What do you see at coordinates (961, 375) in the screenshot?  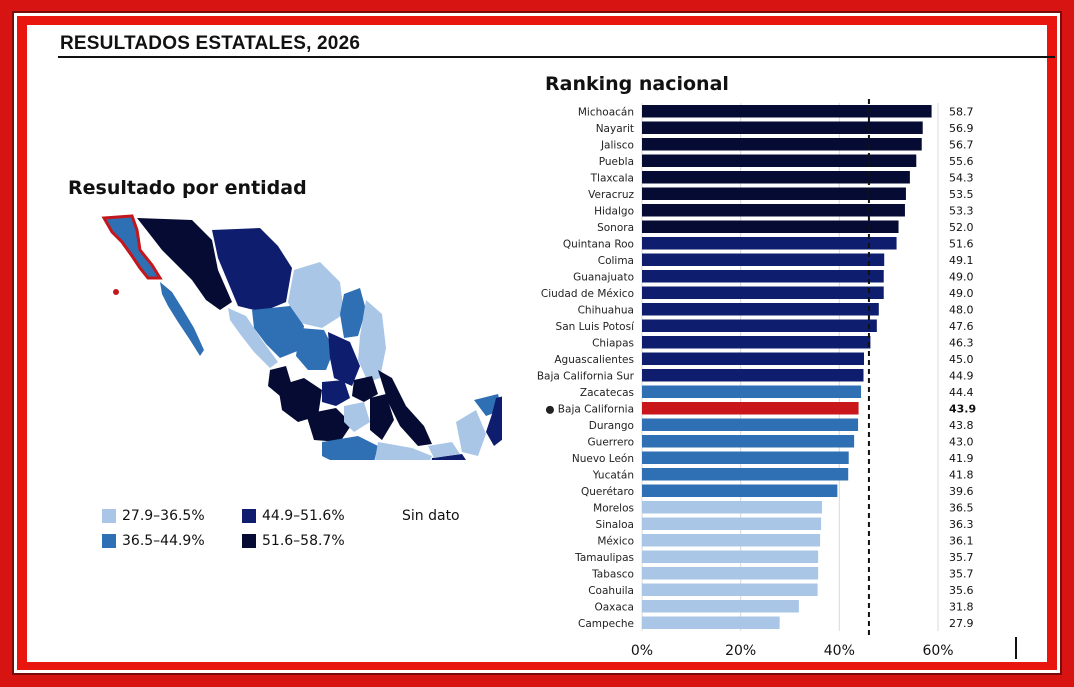 I see `value-label: 44.9` at bounding box center [961, 375].